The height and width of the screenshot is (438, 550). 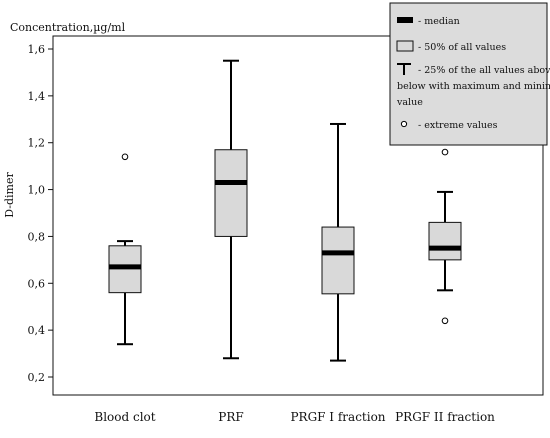 I want to click on x-category-label: PRF, so click(x=230, y=417).